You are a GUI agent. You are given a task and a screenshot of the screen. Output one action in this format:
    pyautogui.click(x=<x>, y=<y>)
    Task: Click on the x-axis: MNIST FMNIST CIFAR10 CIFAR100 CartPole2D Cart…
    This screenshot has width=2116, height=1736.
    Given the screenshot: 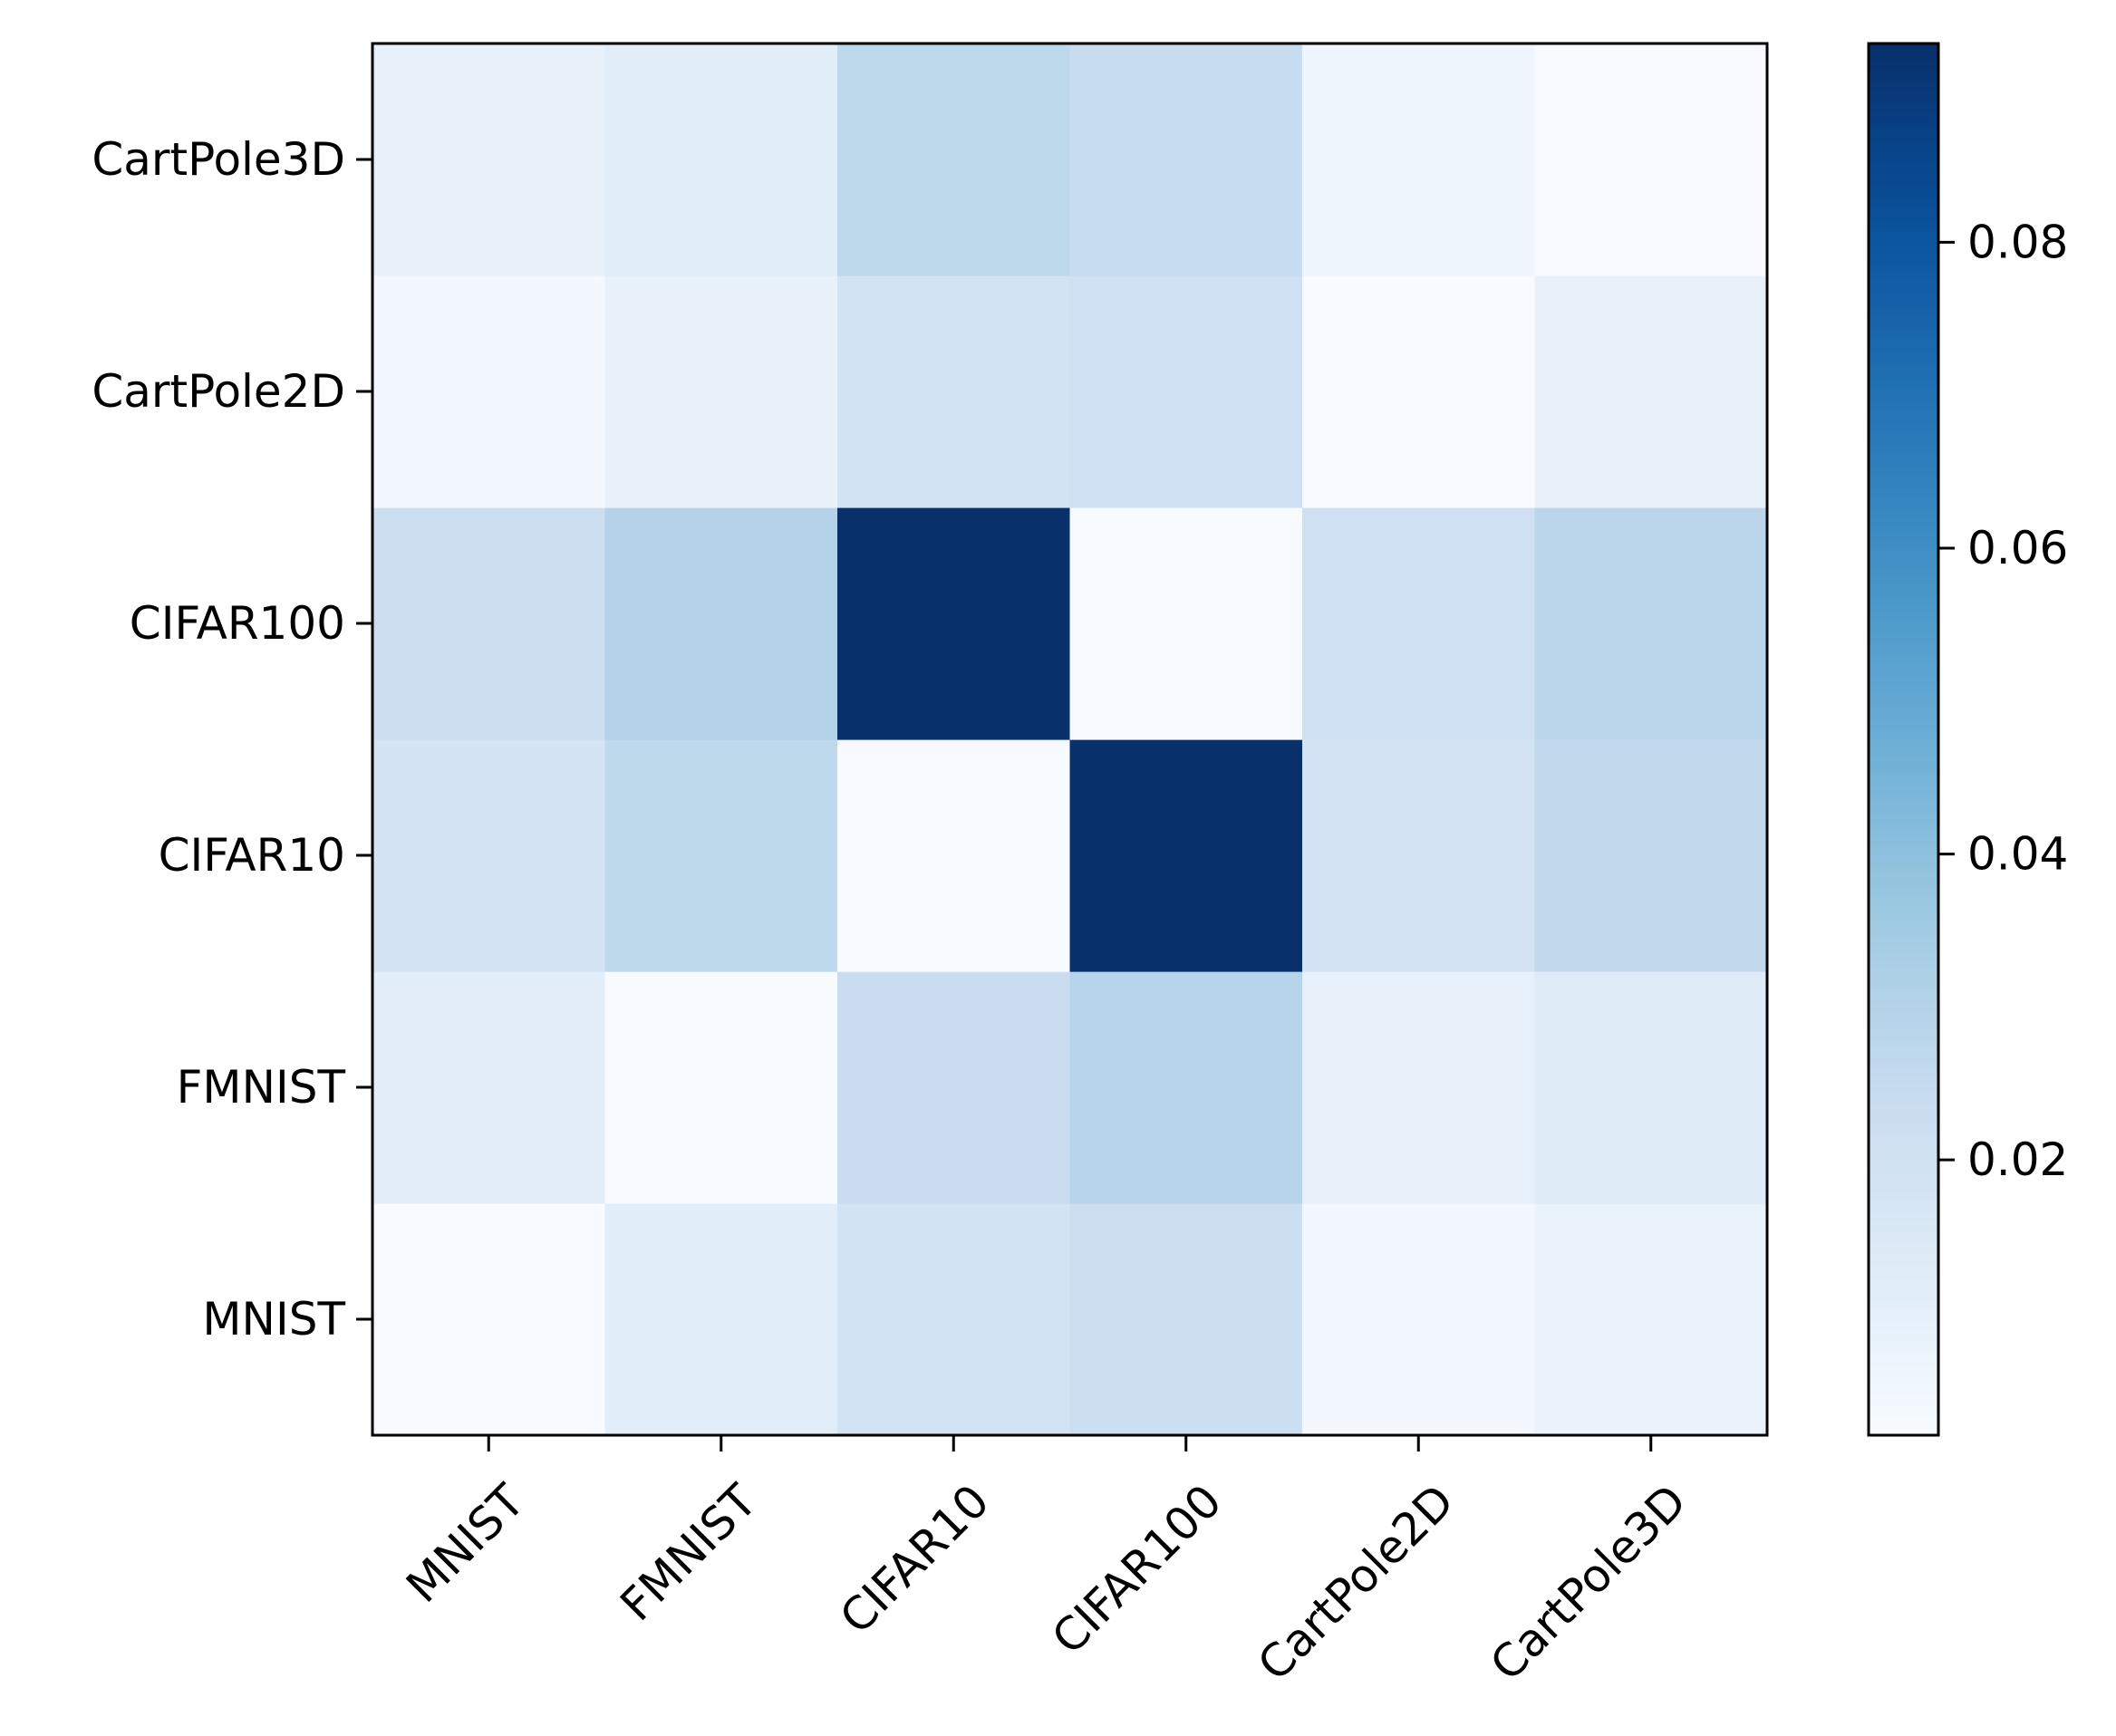 What is the action you would take?
    pyautogui.click(x=1046, y=1563)
    